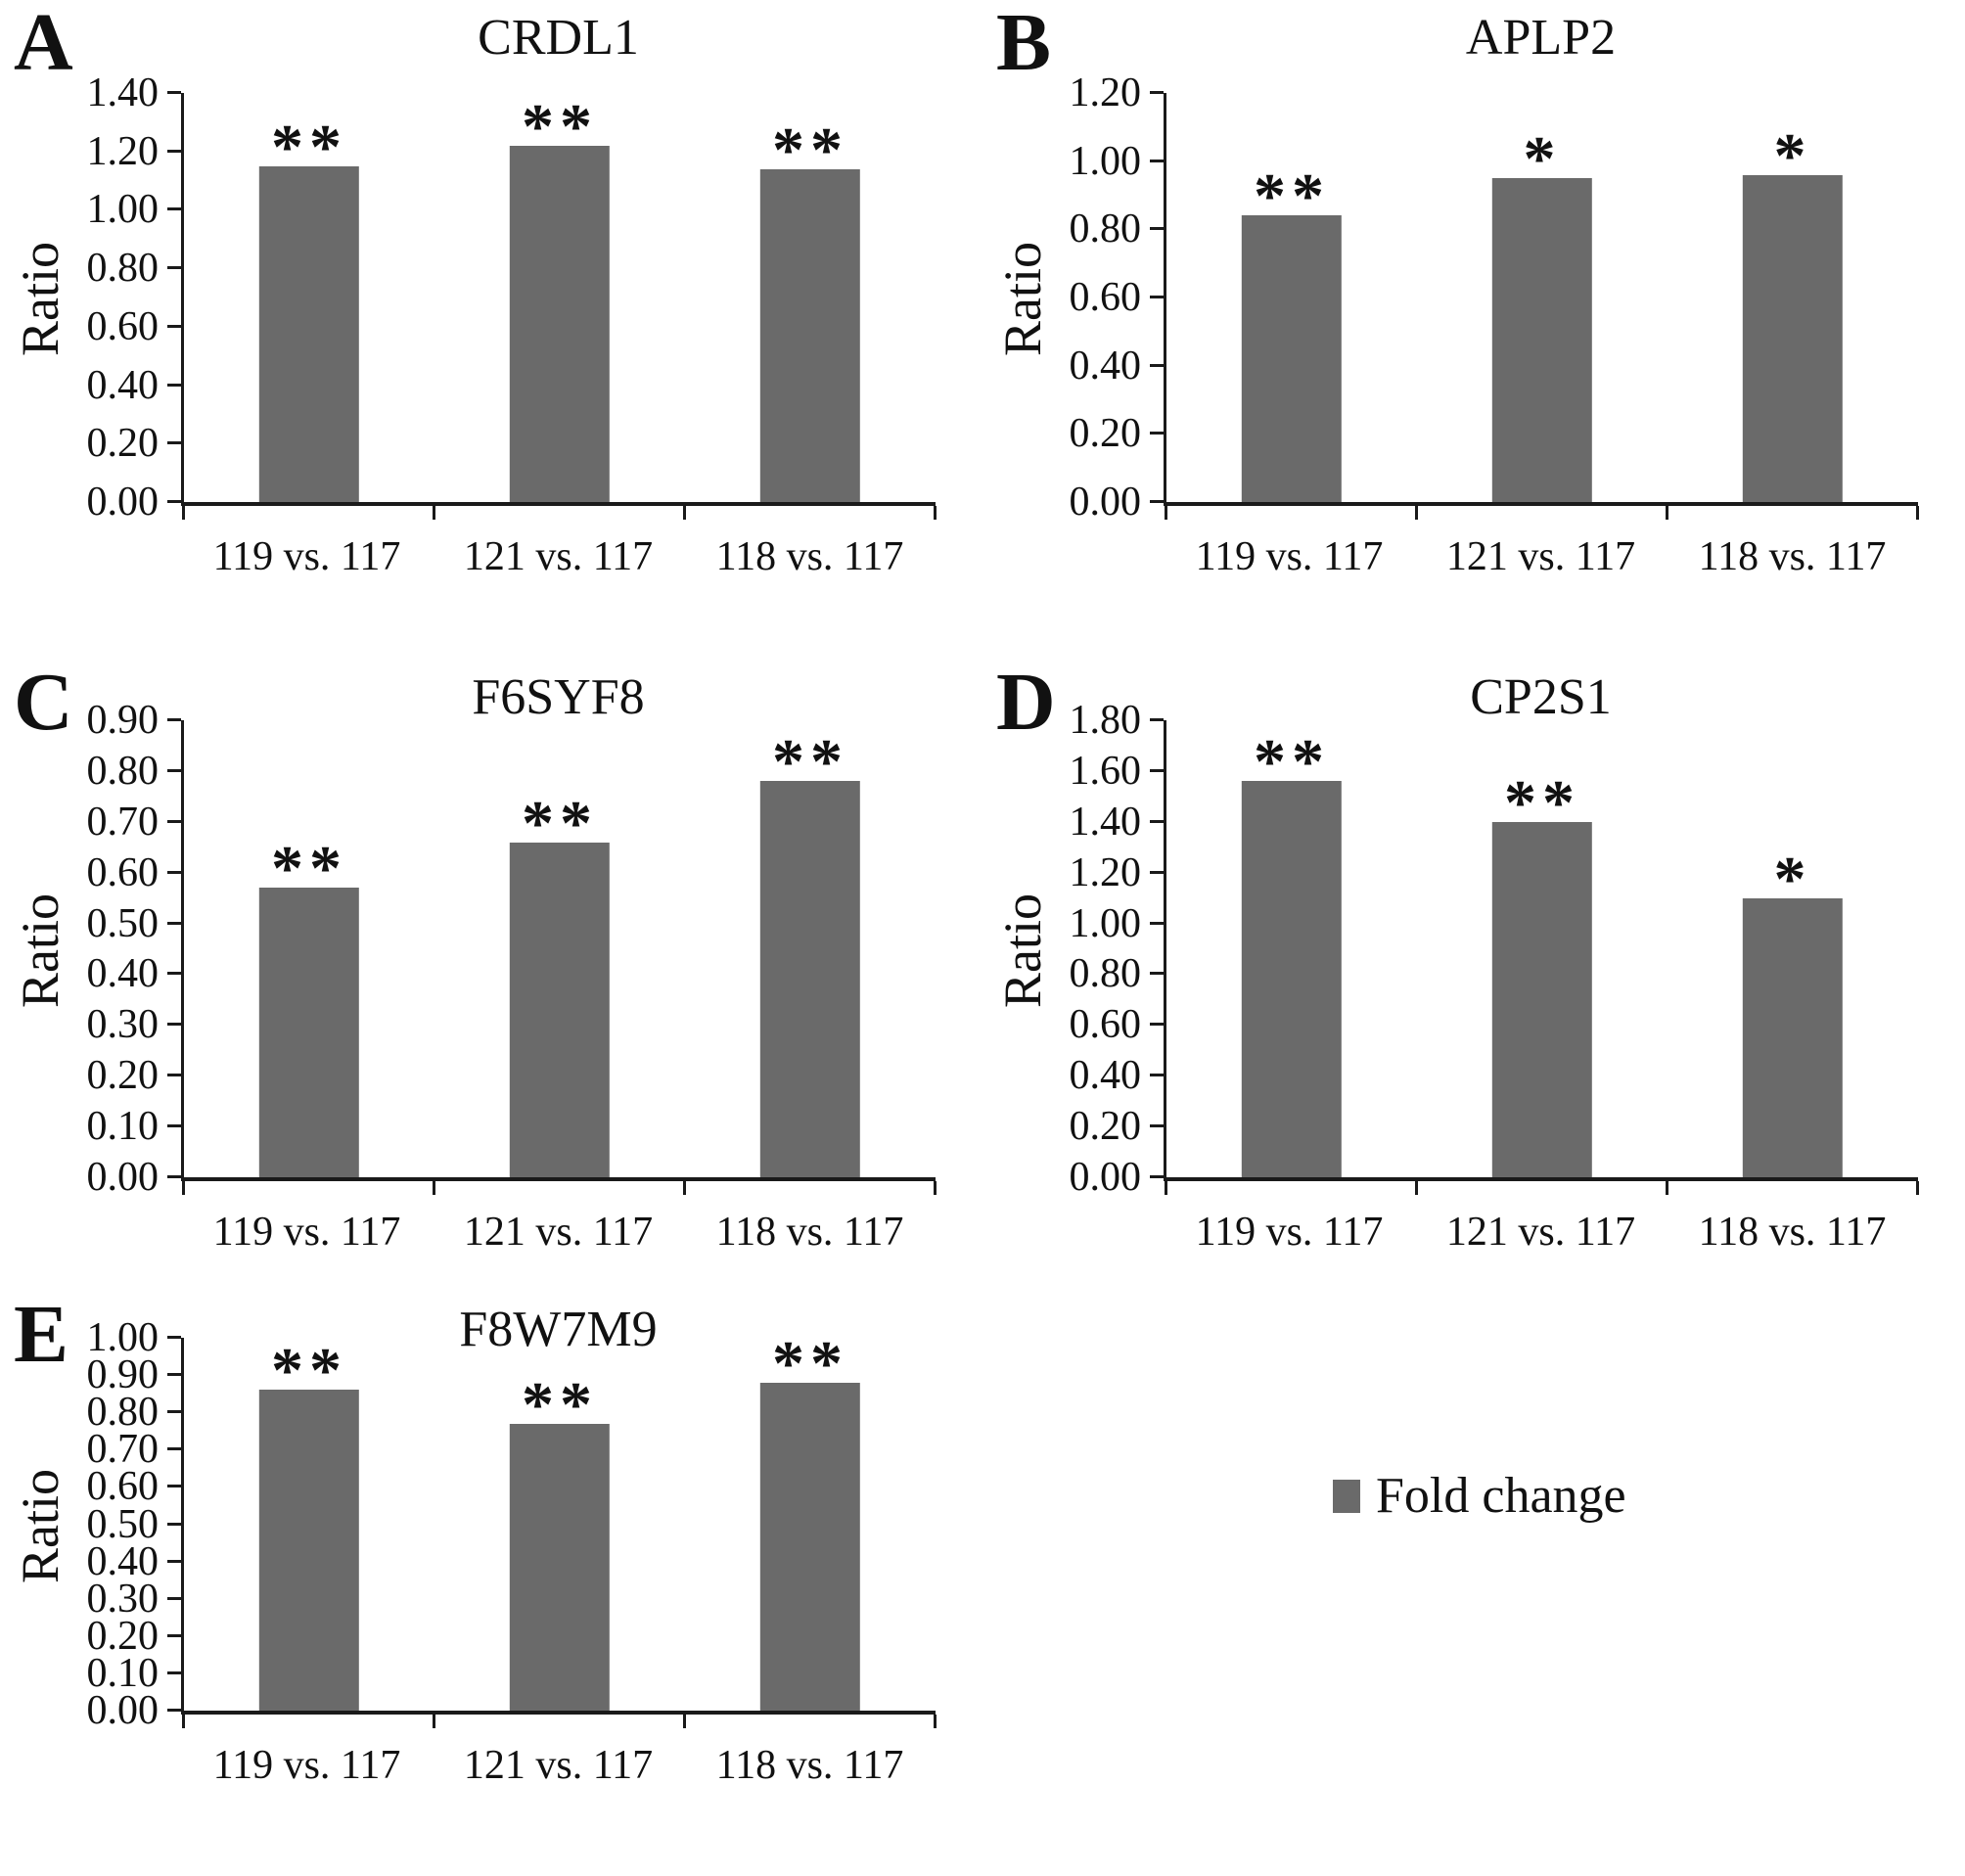  Describe the element at coordinates (1792, 879) in the screenshot. I see `significance-marker: *` at that location.